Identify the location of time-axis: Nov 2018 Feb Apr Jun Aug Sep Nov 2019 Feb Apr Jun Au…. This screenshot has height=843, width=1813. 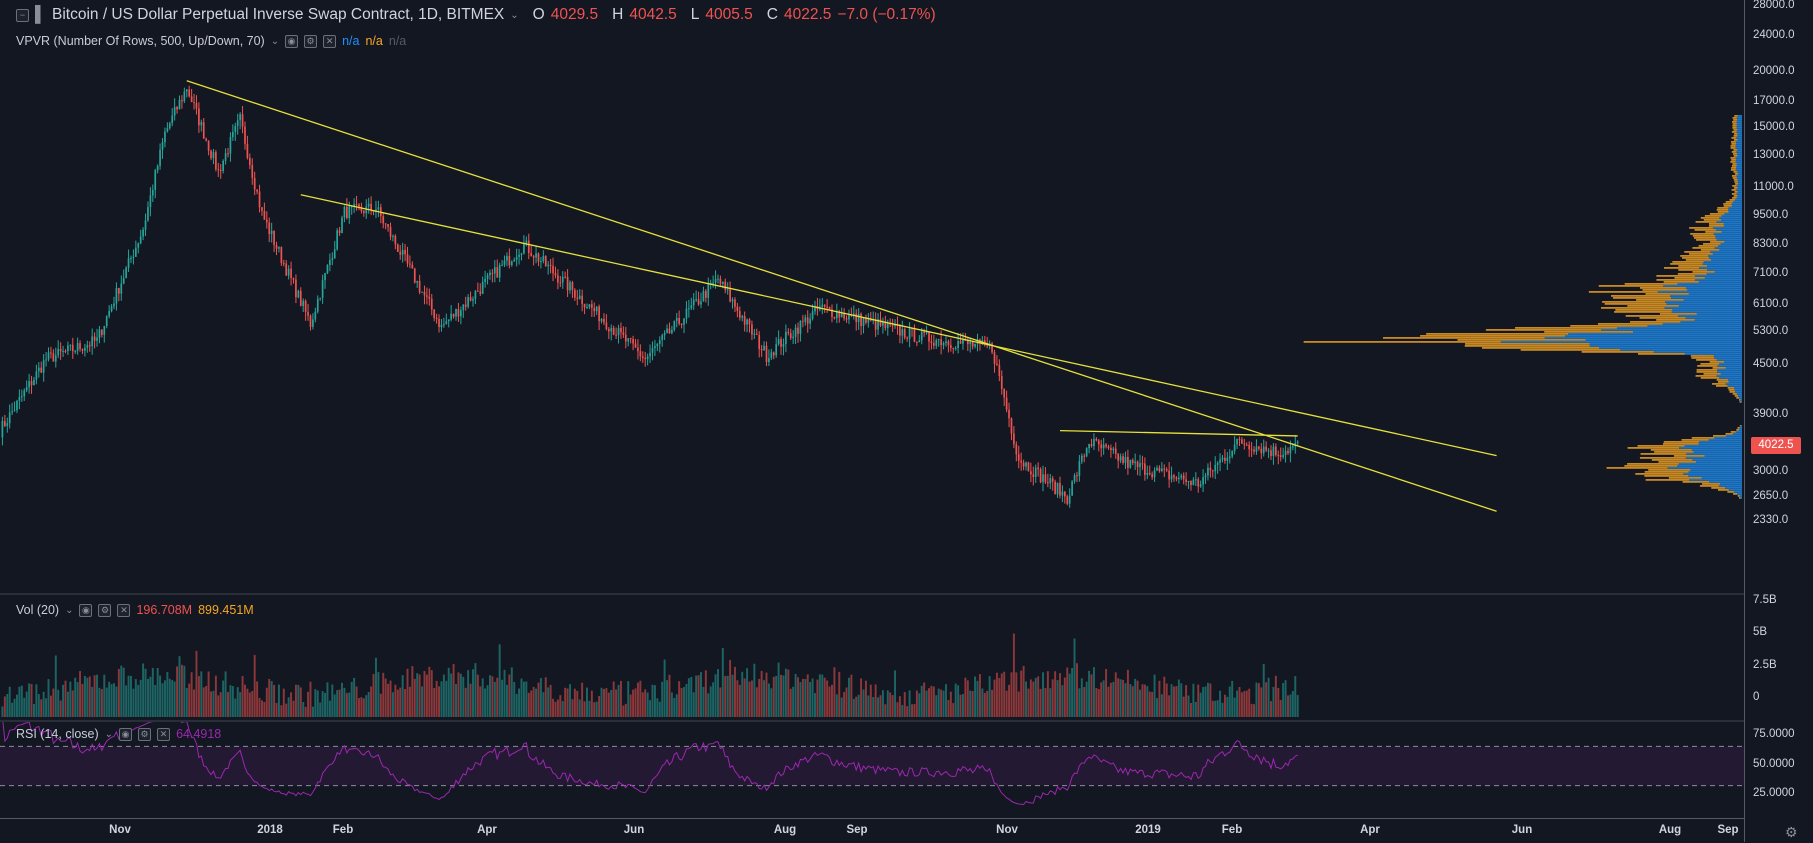
(872, 830).